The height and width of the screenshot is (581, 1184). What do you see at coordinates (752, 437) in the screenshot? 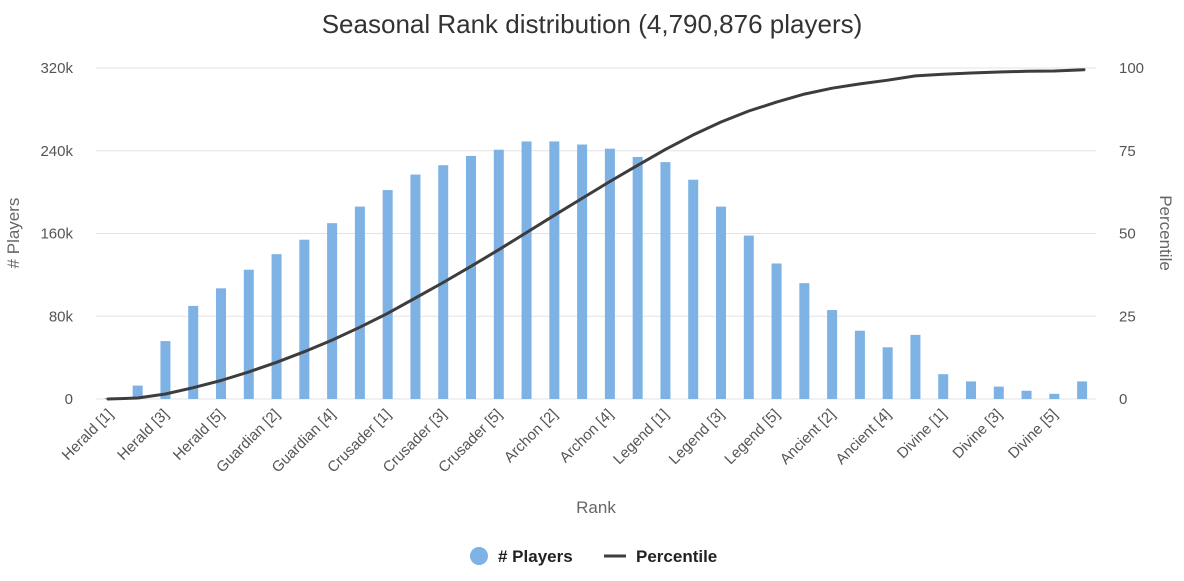
I see `x-tick-label: Legend [5]` at bounding box center [752, 437].